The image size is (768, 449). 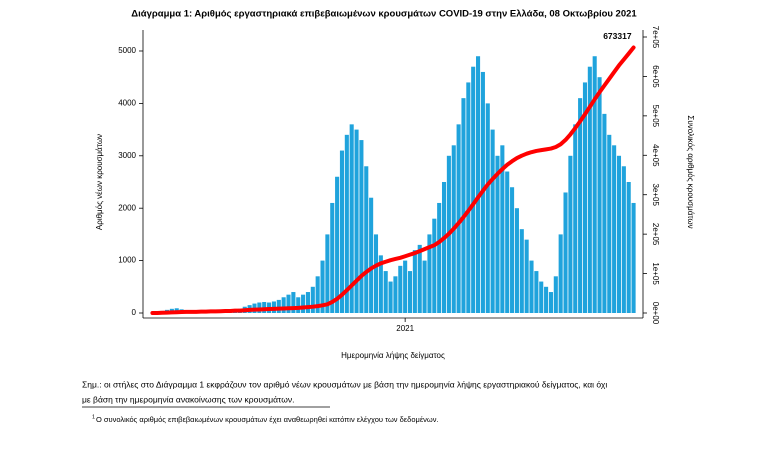 I want to click on x-tick-label: 2021, so click(x=405, y=328).